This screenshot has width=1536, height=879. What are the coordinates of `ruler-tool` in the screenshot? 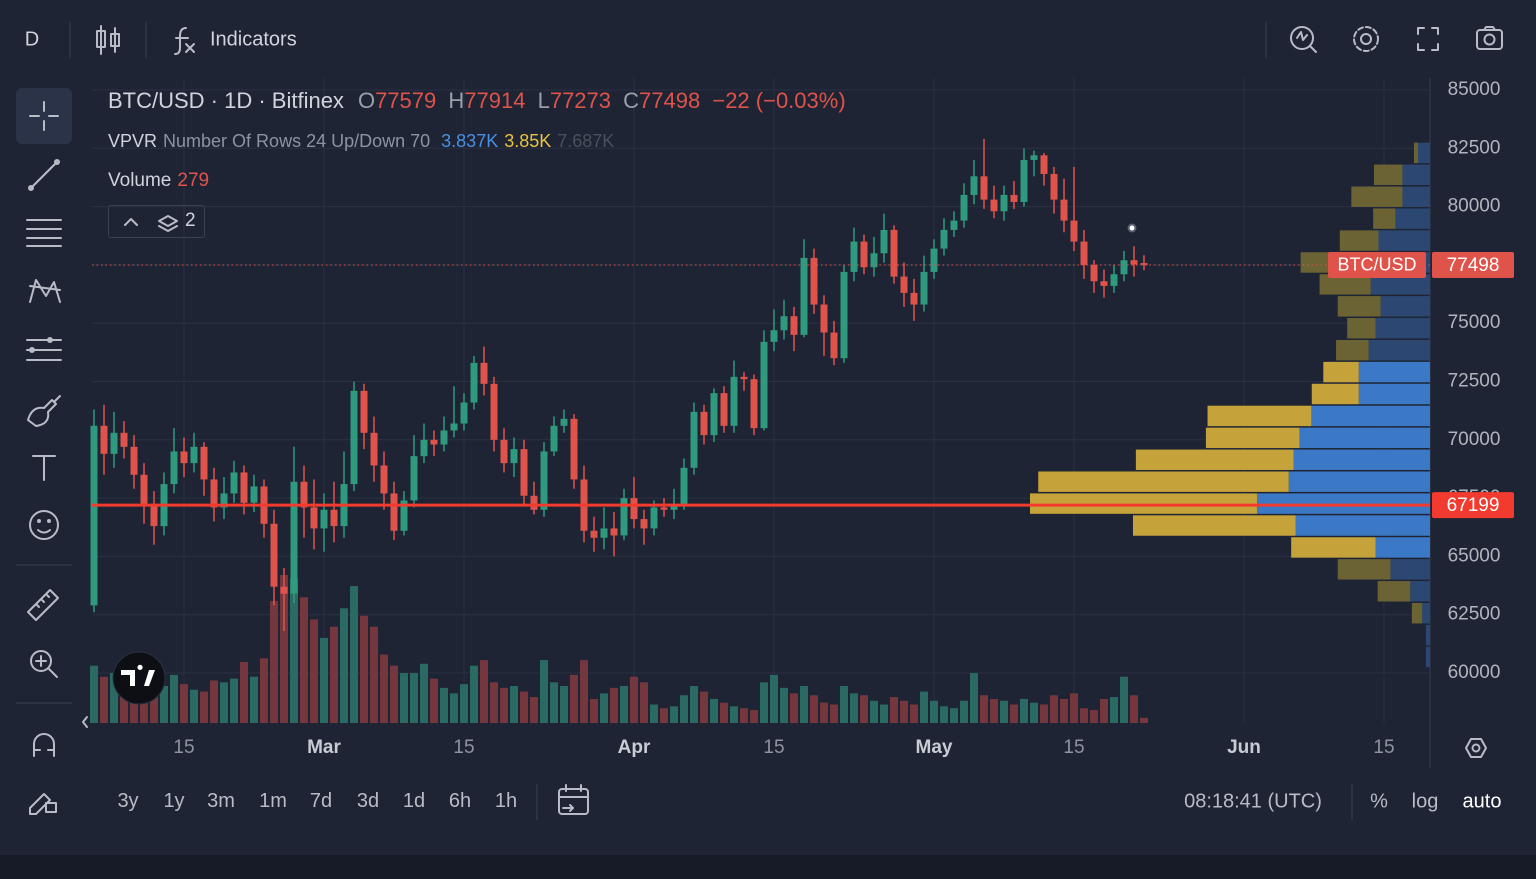 It's located at (43, 605).